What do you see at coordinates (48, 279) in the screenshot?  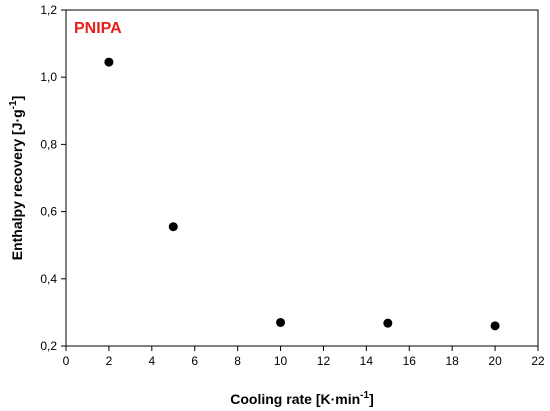 I see `y-tick-label: 0,4` at bounding box center [48, 279].